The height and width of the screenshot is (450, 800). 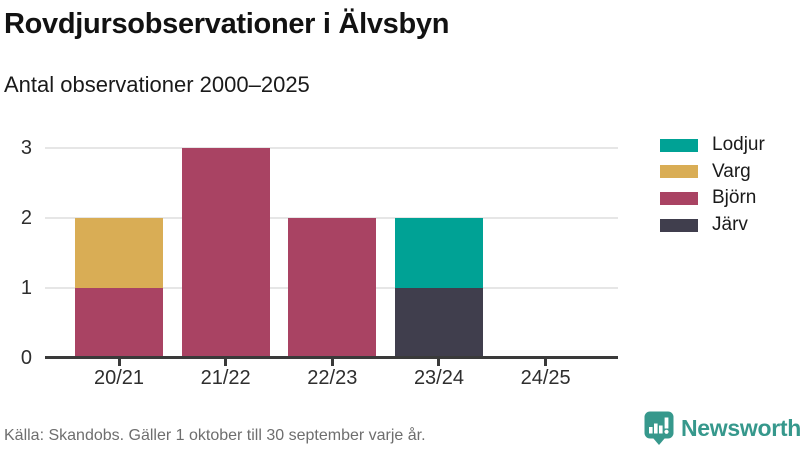 I want to click on legend-label: Varg, so click(x=731, y=171).